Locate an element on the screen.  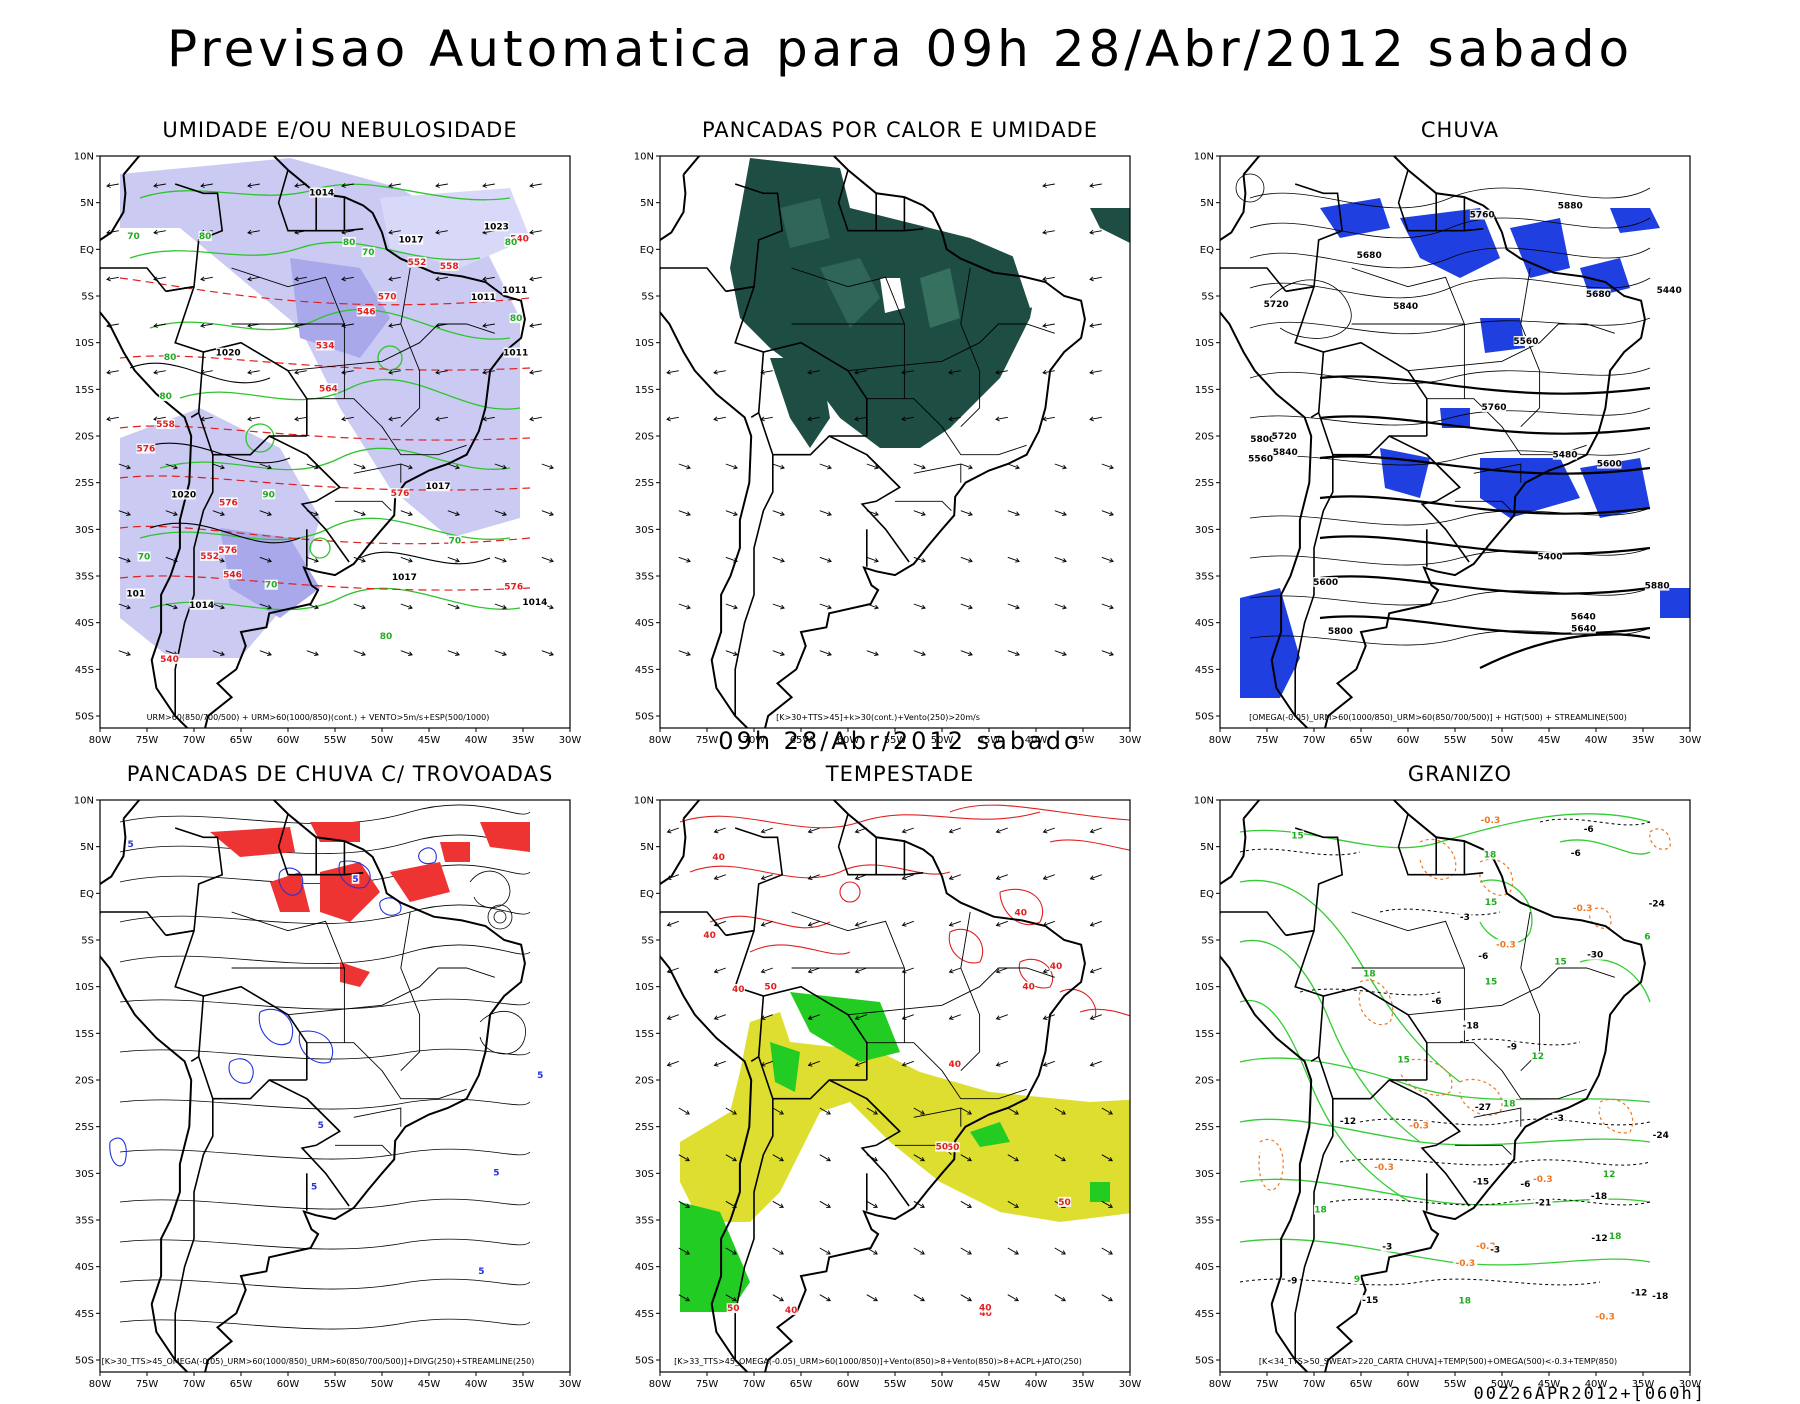
contour-label: -9 is located at coordinates (1512, 1047).